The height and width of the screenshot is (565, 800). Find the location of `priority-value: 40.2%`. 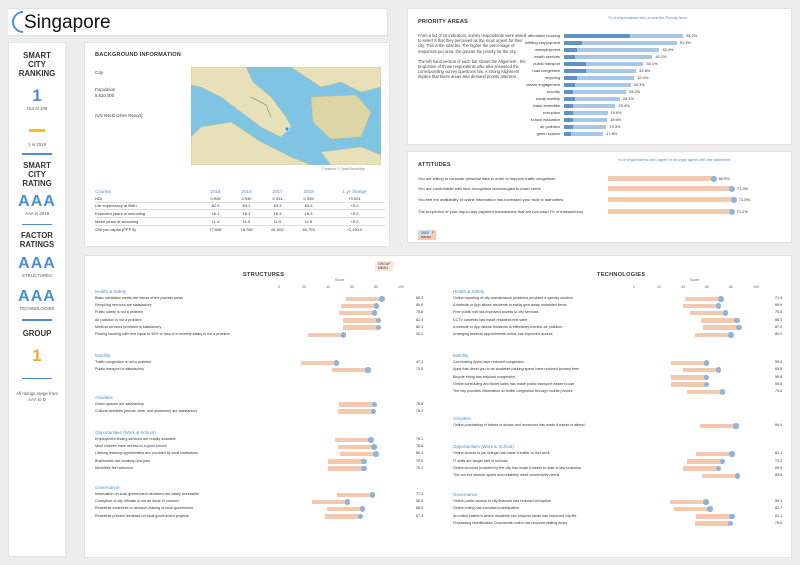

priority-value: 40.2% is located at coordinates (661, 56).